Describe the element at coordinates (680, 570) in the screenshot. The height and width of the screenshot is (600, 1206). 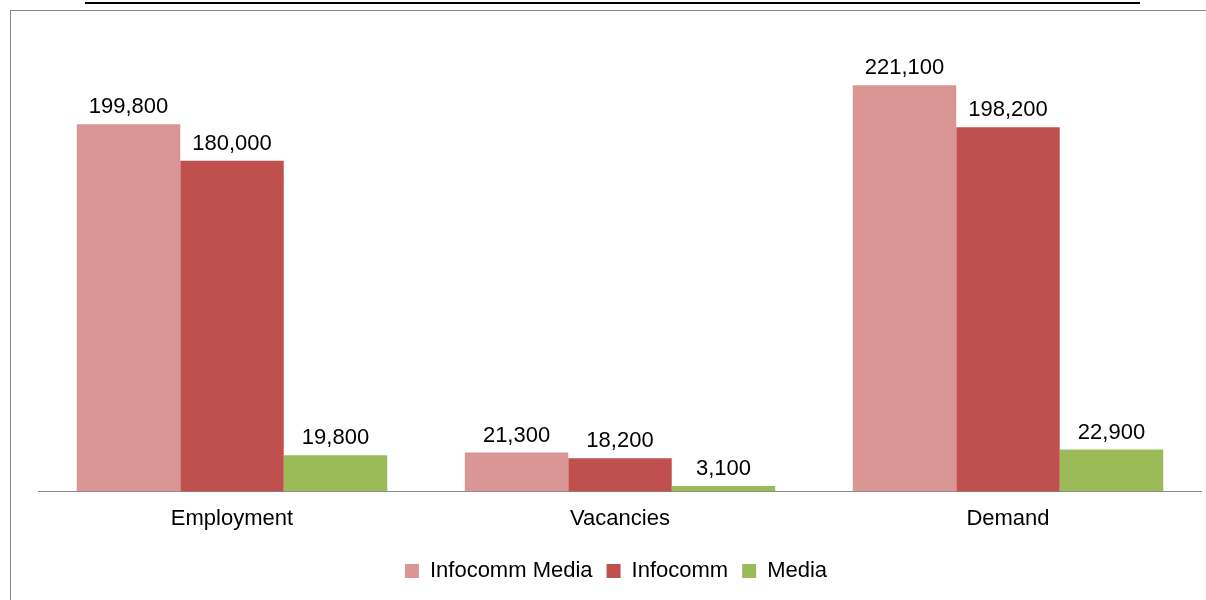
I see `legend-label: Infocomm` at that location.